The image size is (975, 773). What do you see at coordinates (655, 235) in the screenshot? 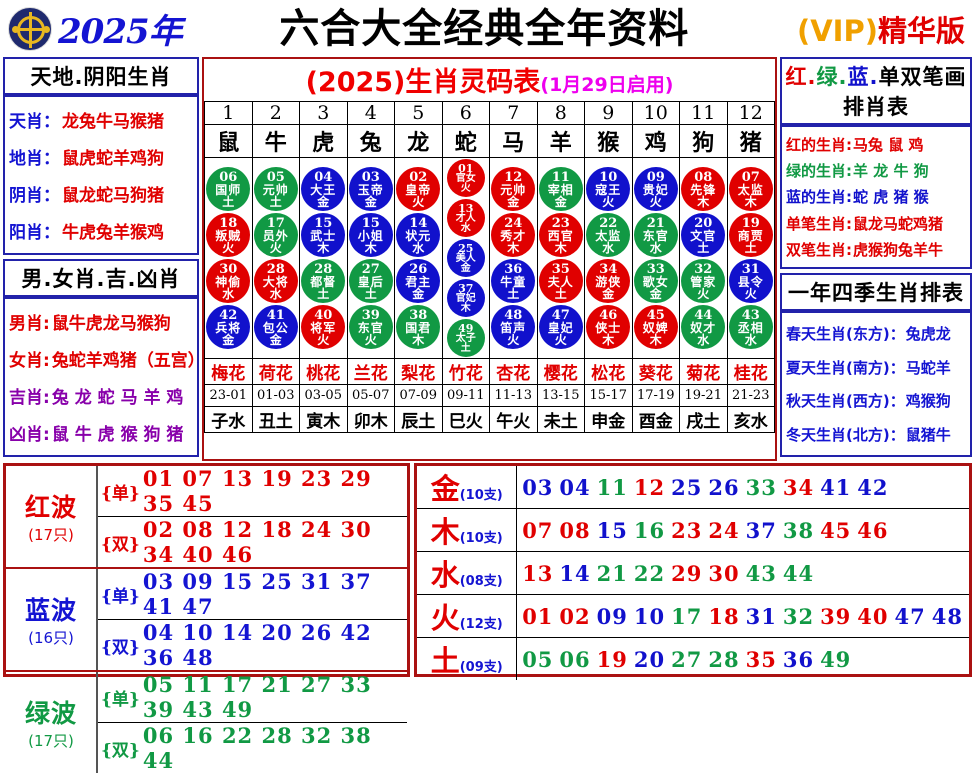
I see `zodiac-ball: 21 东官水` at bounding box center [655, 235].